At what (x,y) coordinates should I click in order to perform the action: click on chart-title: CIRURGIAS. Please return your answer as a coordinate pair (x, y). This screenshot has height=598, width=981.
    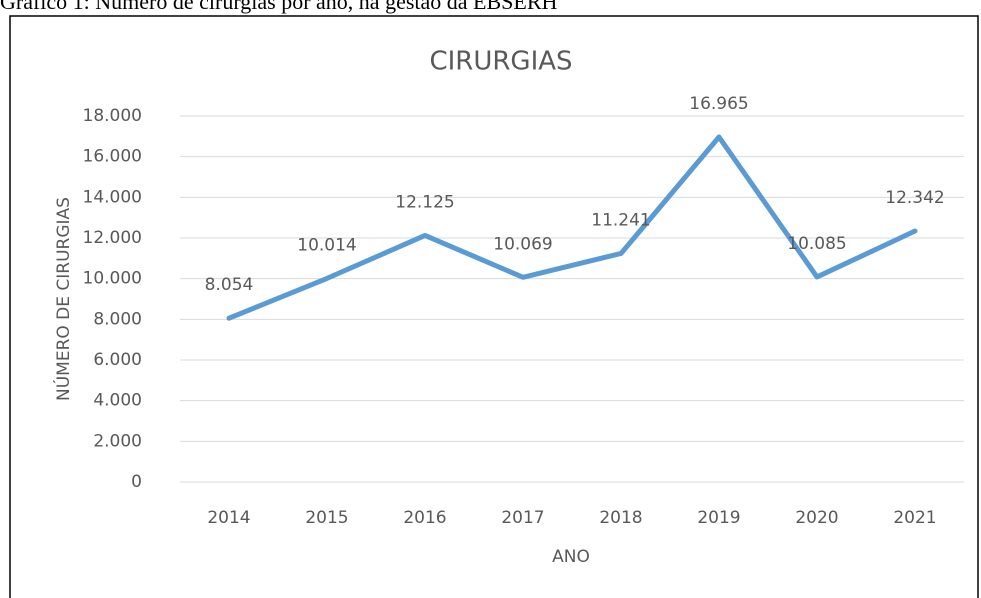
    Looking at the image, I should click on (500, 62).